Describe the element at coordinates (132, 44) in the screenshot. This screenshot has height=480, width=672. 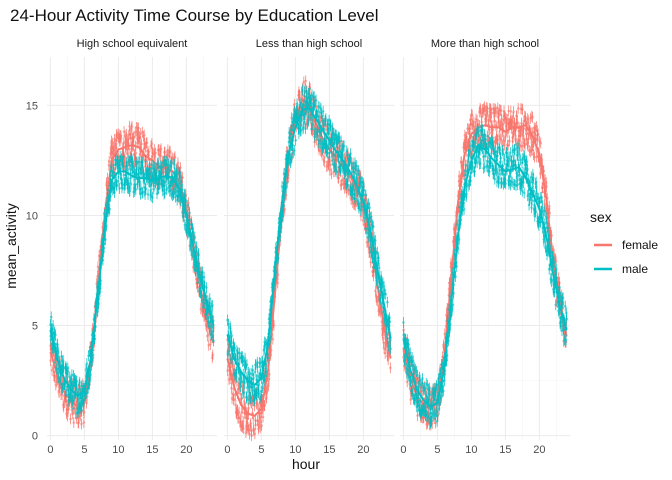
I see `facet-strip-label: High school equivalent` at that location.